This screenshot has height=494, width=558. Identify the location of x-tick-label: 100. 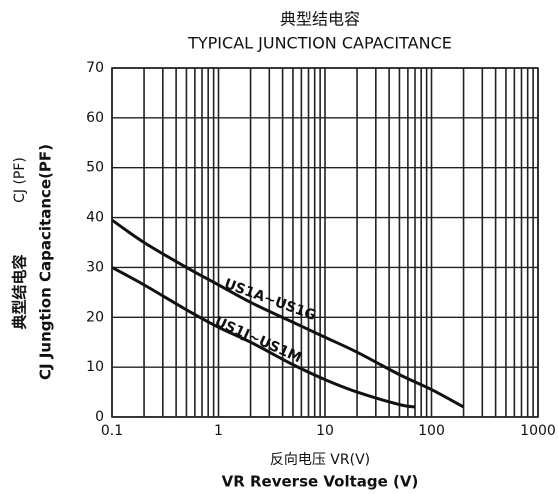
(431, 431).